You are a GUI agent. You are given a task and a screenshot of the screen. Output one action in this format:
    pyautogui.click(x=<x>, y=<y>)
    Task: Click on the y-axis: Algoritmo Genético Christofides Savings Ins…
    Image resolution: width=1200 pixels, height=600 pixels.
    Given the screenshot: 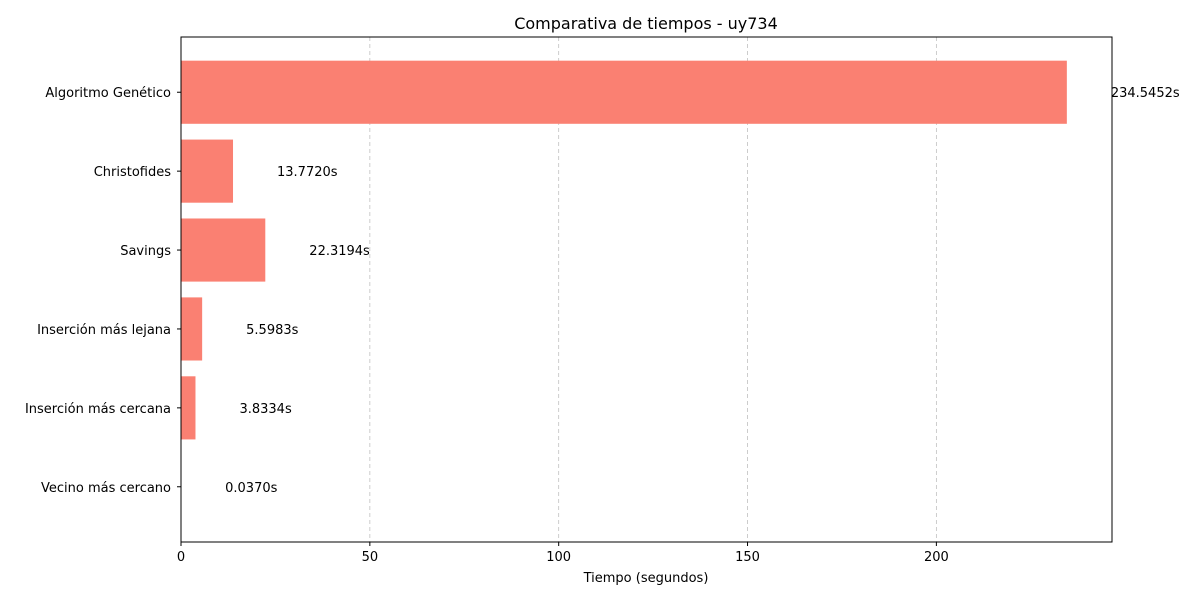 What is the action you would take?
    pyautogui.click(x=103, y=291)
    